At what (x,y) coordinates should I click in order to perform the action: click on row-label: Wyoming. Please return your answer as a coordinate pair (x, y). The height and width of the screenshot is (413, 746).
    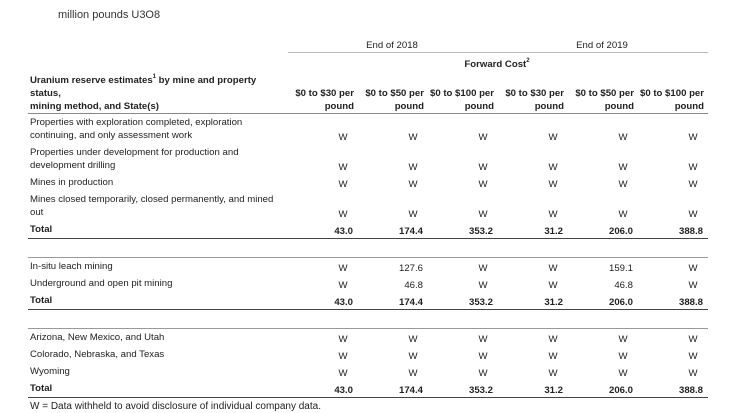
    Looking at the image, I should click on (158, 371).